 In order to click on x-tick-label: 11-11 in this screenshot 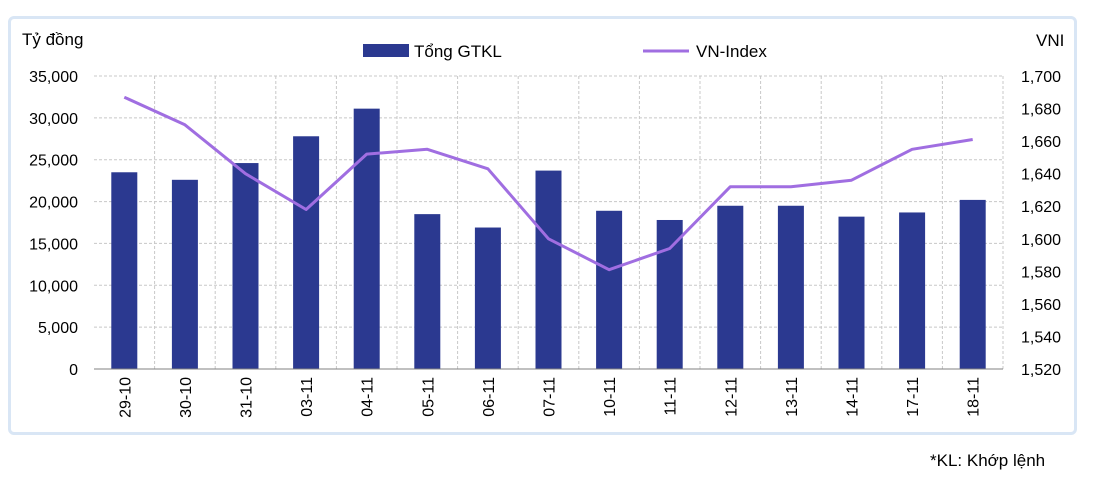, I will do `click(671, 396)`.